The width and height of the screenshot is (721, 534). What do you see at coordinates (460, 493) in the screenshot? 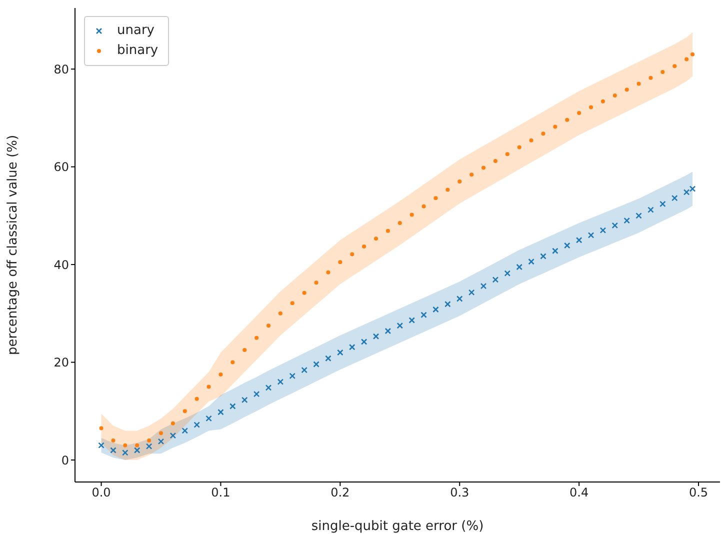
I see `x-tick-label: 0.3` at bounding box center [460, 493].